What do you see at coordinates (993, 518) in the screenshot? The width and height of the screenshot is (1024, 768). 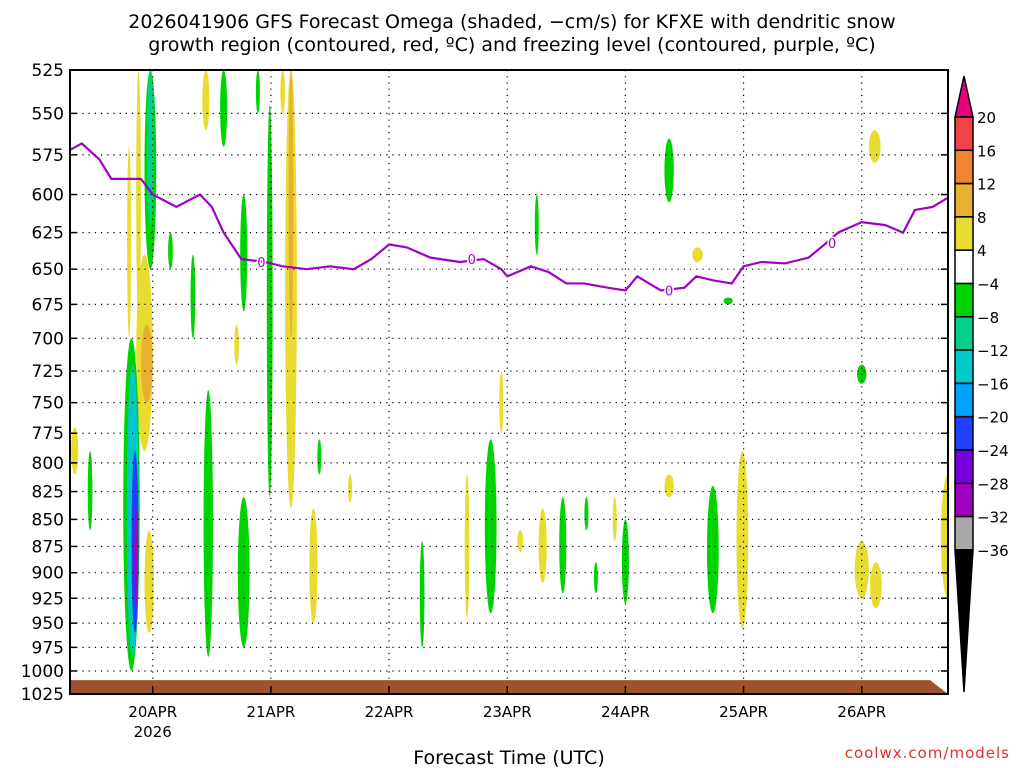 I see `colorbar-label: −32` at bounding box center [993, 518].